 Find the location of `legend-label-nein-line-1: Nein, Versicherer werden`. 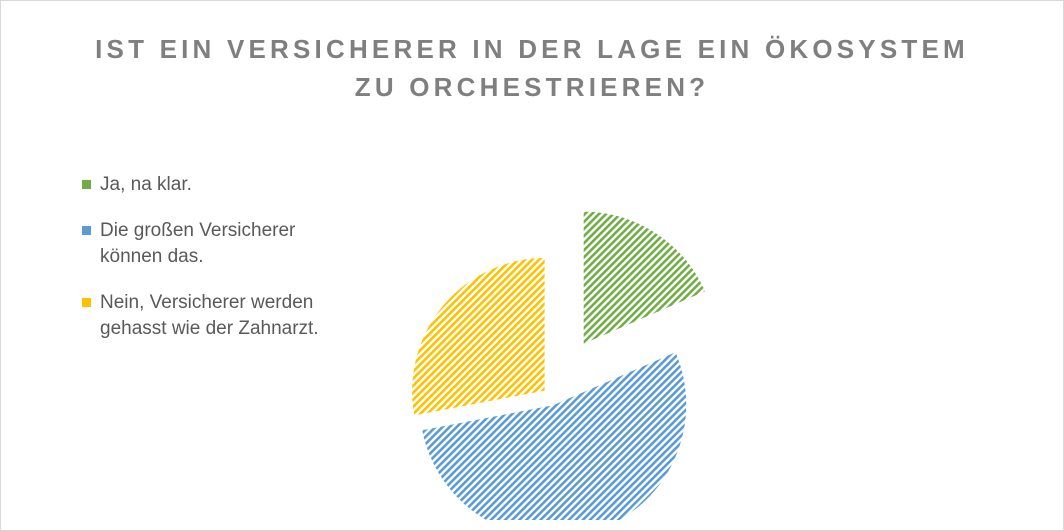

legend-label-nein-line-1: Nein, Versicherer werden is located at coordinates (207, 302).